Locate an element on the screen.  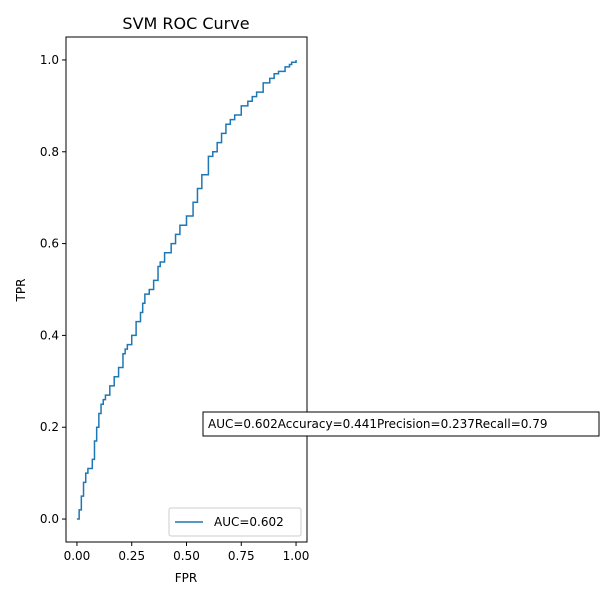
y-axis-label: TPR is located at coordinates (21, 291).